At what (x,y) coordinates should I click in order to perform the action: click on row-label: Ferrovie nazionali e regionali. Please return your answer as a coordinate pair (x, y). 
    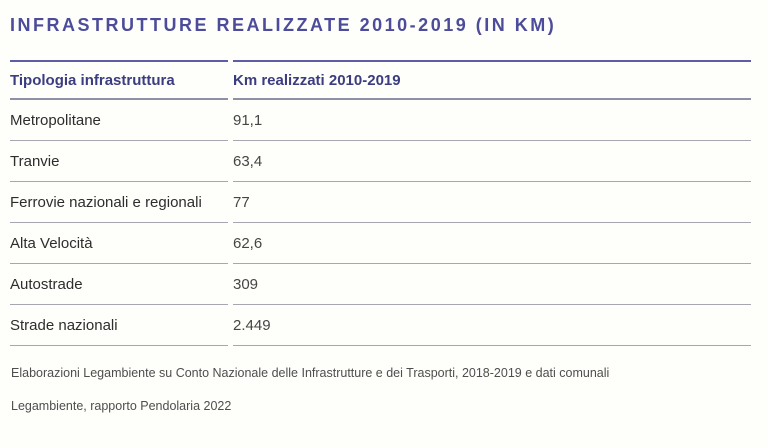
    Looking at the image, I should click on (119, 202).